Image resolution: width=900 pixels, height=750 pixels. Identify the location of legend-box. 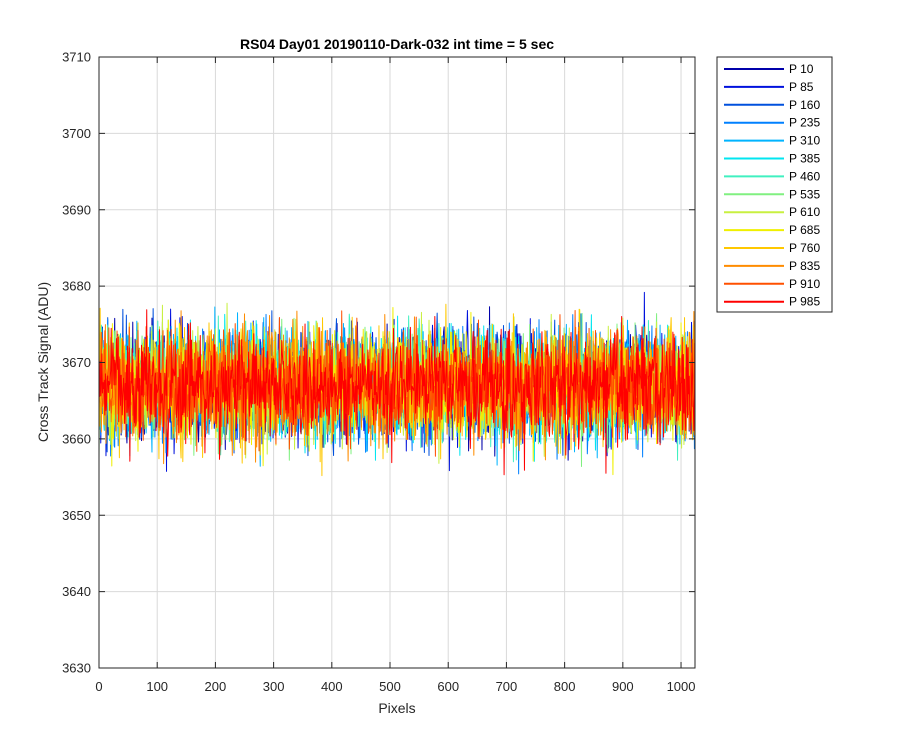
(774, 184).